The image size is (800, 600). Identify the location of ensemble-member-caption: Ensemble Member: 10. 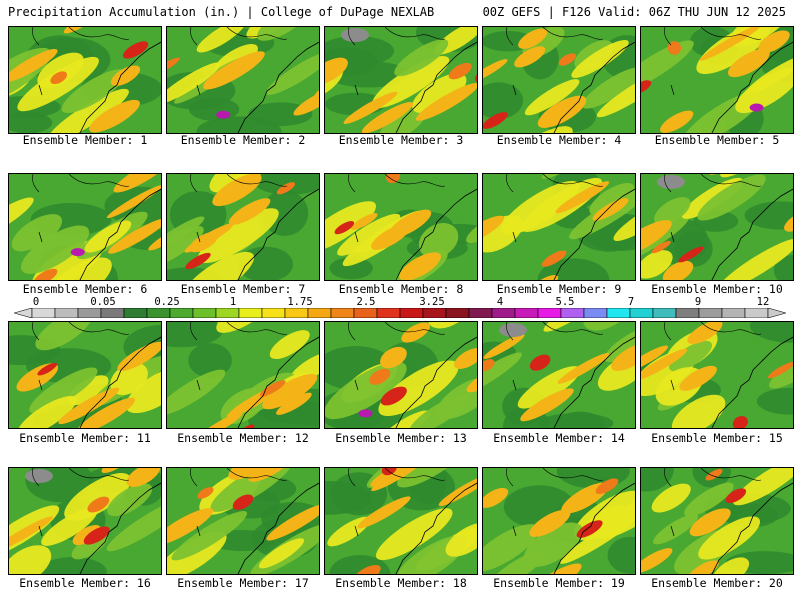
(717, 289).